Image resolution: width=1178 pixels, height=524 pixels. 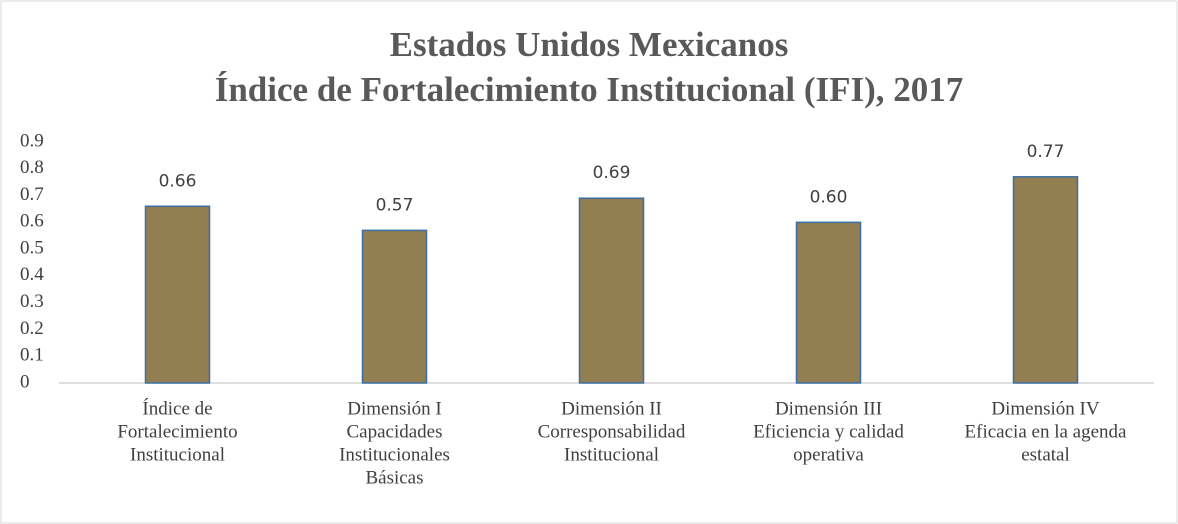 What do you see at coordinates (394, 408) in the screenshot?
I see `x-tick-label: Dimensión I` at bounding box center [394, 408].